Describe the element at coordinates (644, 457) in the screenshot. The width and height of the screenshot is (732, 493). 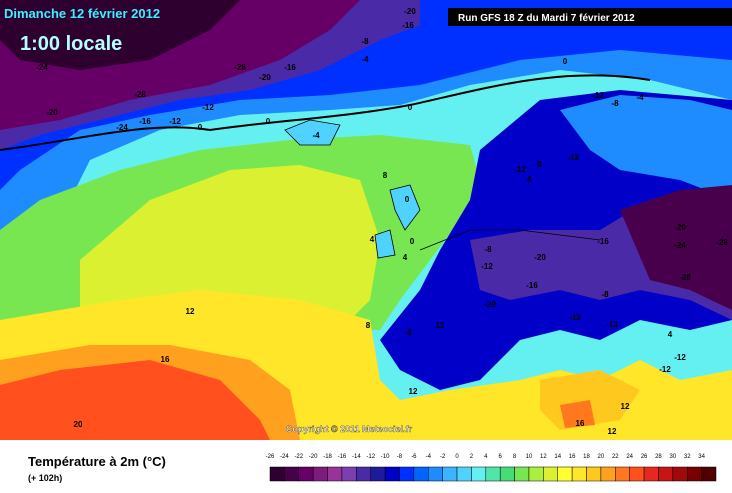
I see `legend-tick-label: 26` at that location.